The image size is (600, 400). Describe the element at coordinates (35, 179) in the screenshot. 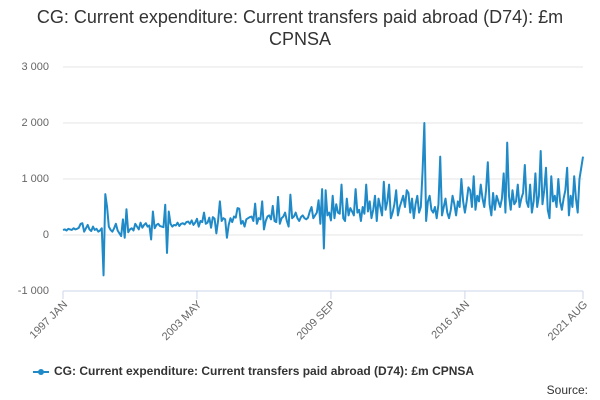

I see `y-tick-label: 1 000` at that location.